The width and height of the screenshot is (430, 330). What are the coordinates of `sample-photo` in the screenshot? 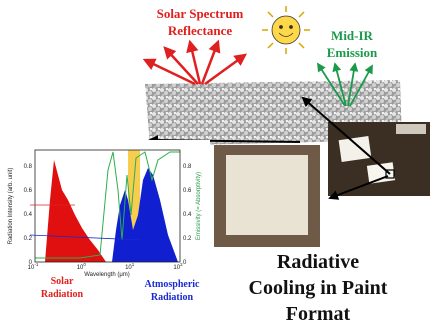 It's located at (267, 196).